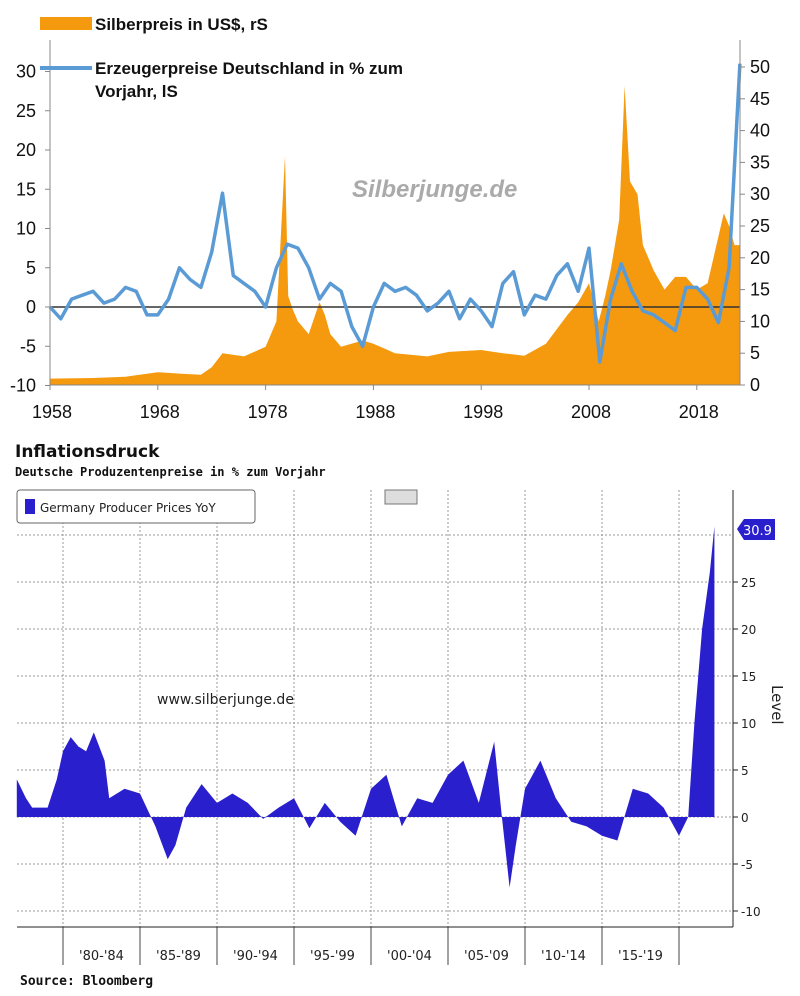 The height and width of the screenshot is (996, 800). What do you see at coordinates (748, 677) in the screenshot?
I see `y-tick-label: 15` at bounding box center [748, 677].